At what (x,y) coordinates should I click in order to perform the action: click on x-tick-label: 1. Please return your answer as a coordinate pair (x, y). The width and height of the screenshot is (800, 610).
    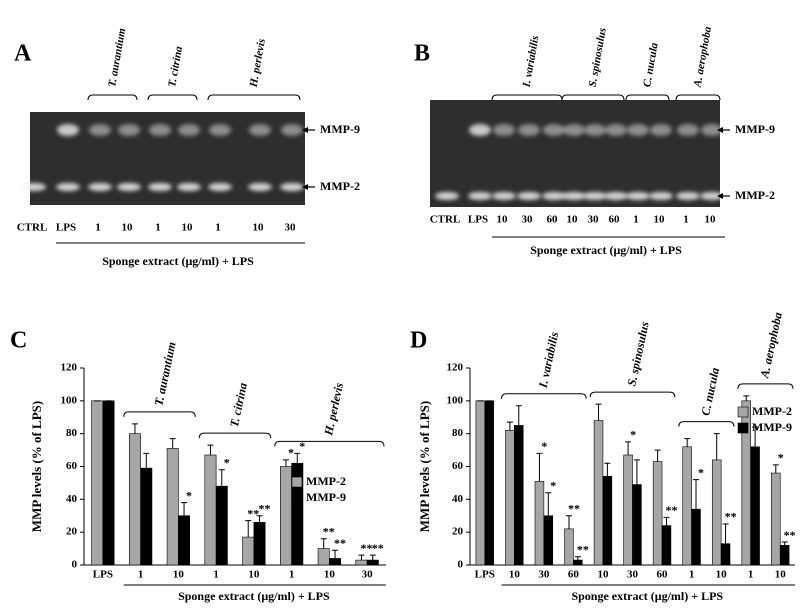
    Looking at the image, I should click on (141, 575).